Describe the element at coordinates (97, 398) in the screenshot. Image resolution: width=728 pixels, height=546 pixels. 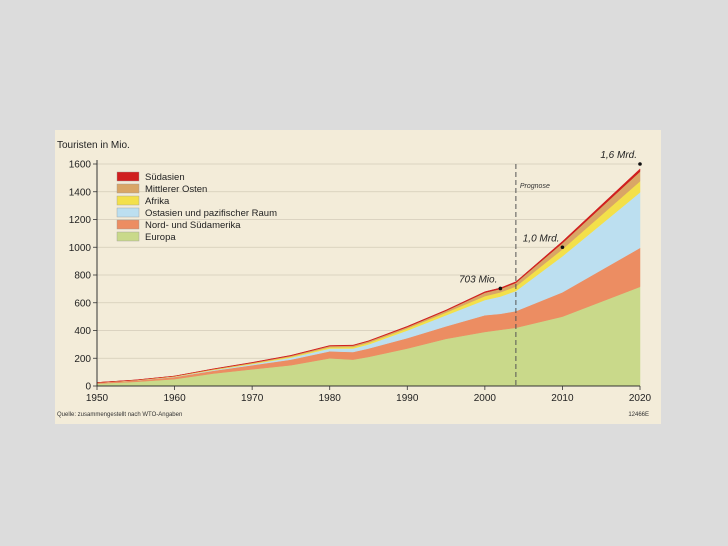
I see `x-tick-label: 1950` at that location.